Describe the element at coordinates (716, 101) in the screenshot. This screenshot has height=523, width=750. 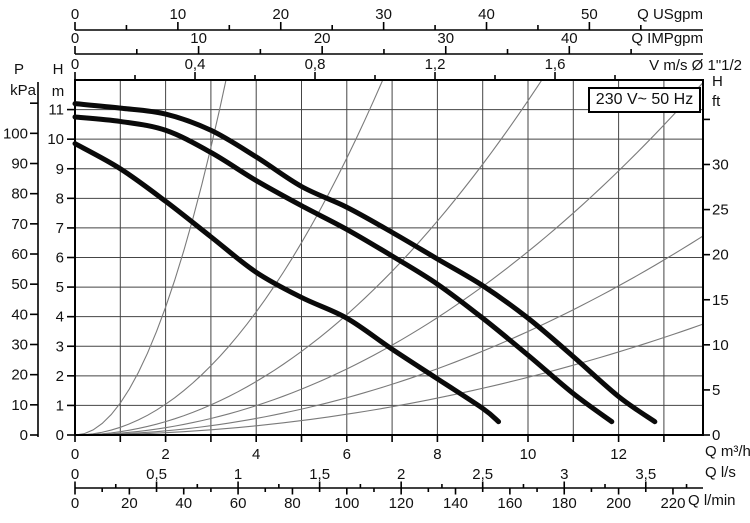
I see `head-axis-unit-ft: ft` at that location.